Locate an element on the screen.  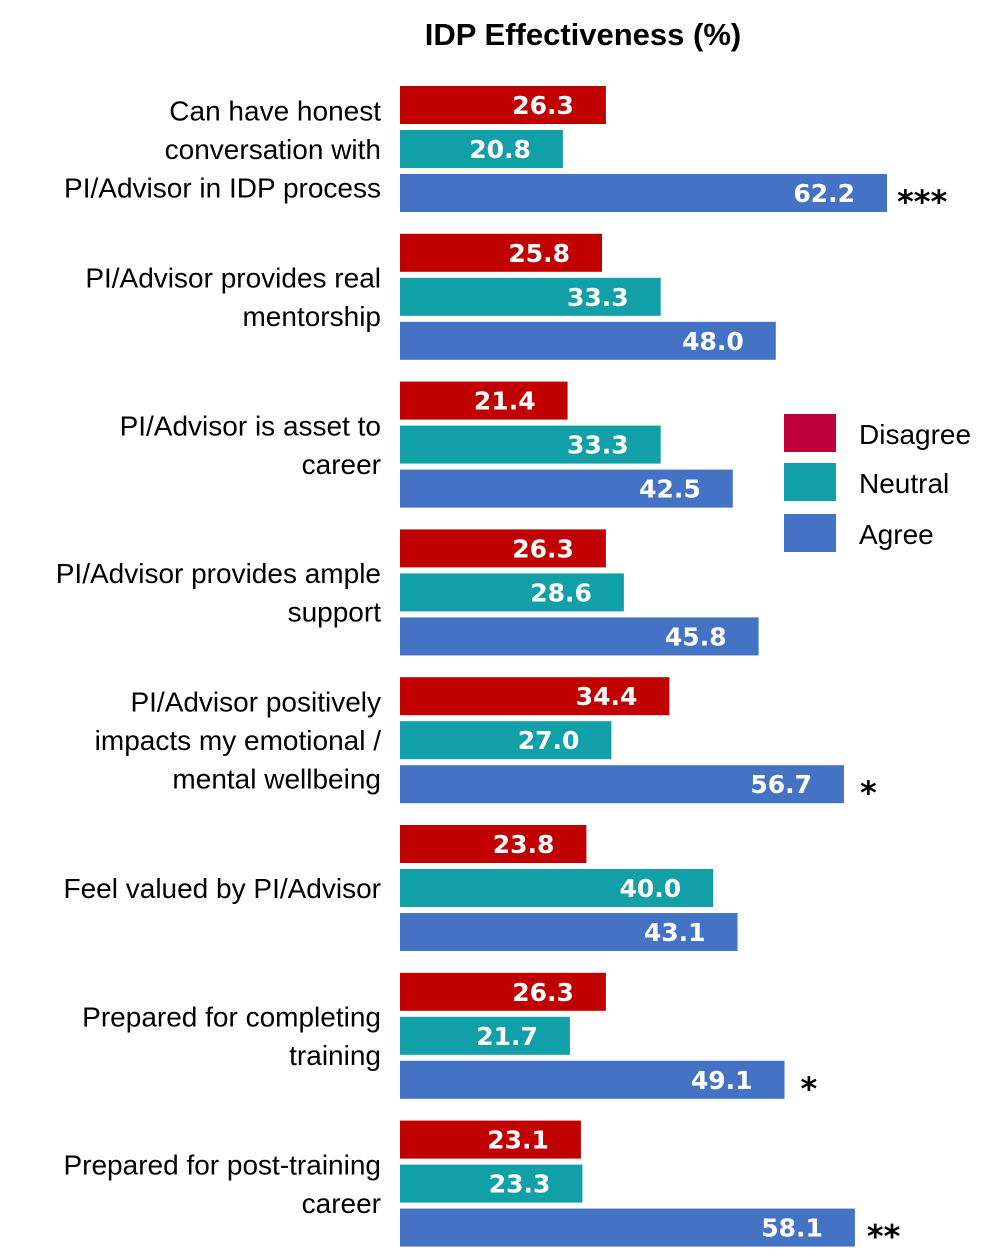
category-label-line: Prepared for post-training is located at coordinates (222, 1164).